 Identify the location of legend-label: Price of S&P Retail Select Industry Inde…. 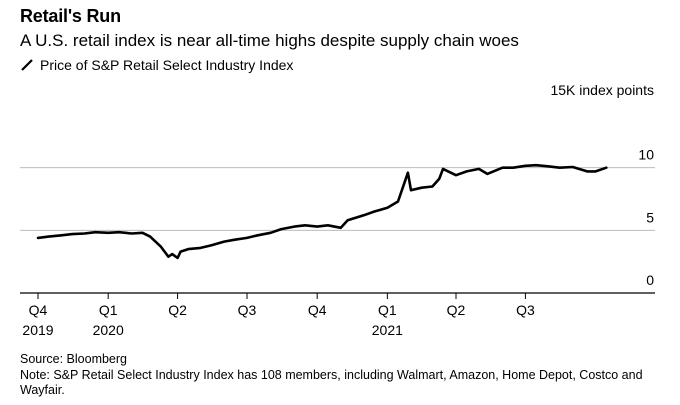
(167, 65).